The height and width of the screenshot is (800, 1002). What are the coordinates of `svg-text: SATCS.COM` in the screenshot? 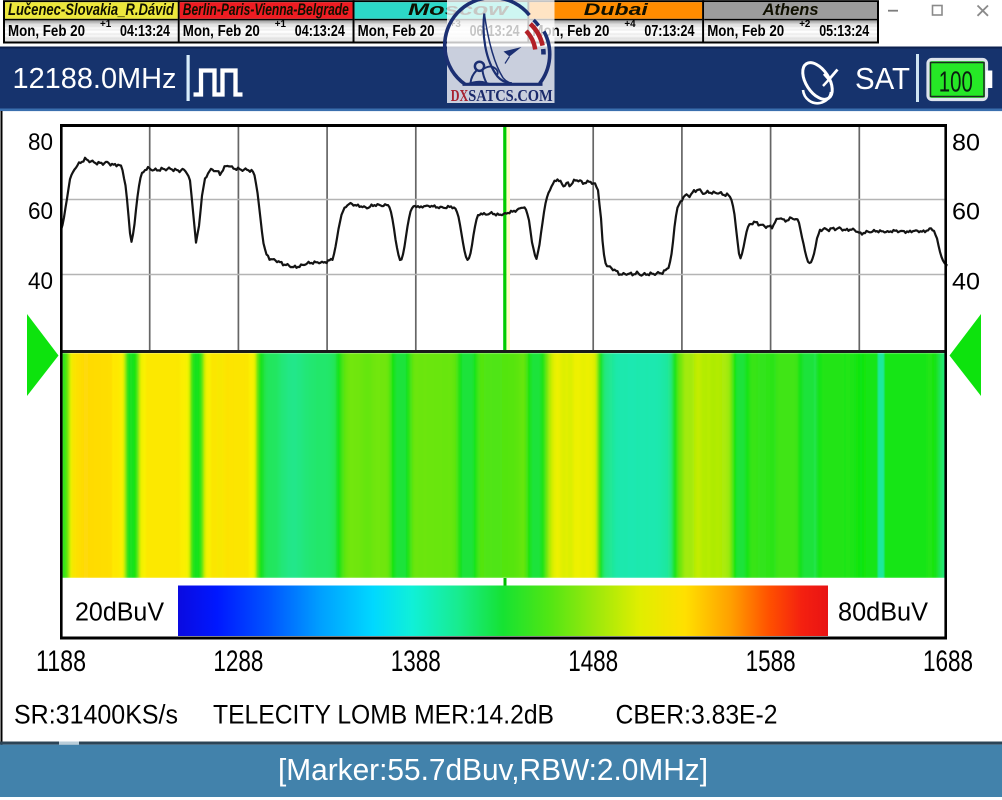 It's located at (510, 95).